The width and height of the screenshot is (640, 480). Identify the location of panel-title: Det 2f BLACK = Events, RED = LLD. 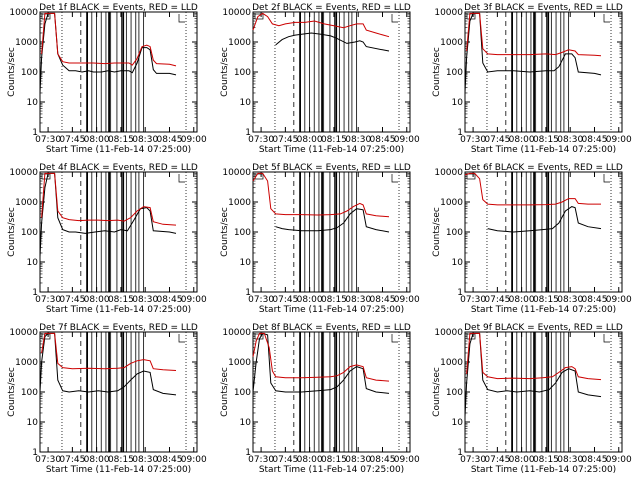
(331, 8).